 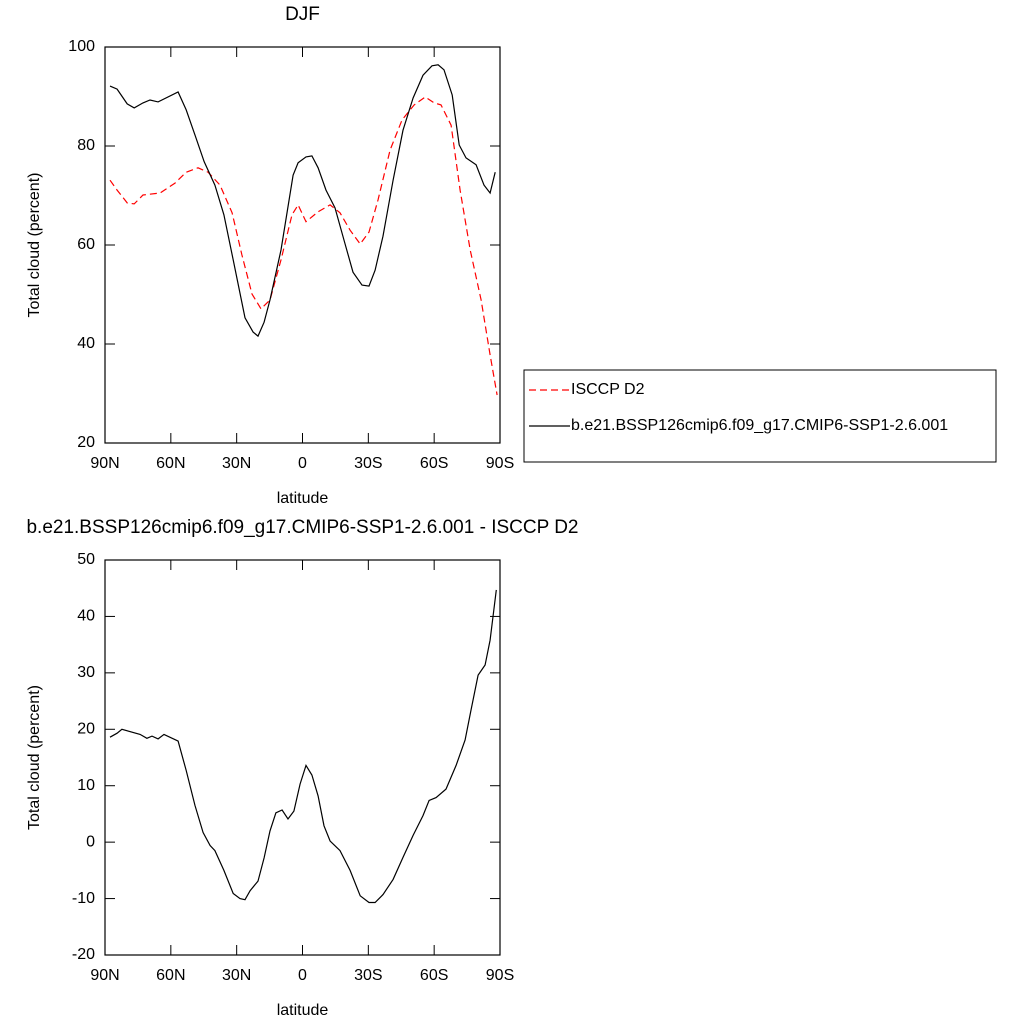 I want to click on legend-box, so click(x=760, y=416).